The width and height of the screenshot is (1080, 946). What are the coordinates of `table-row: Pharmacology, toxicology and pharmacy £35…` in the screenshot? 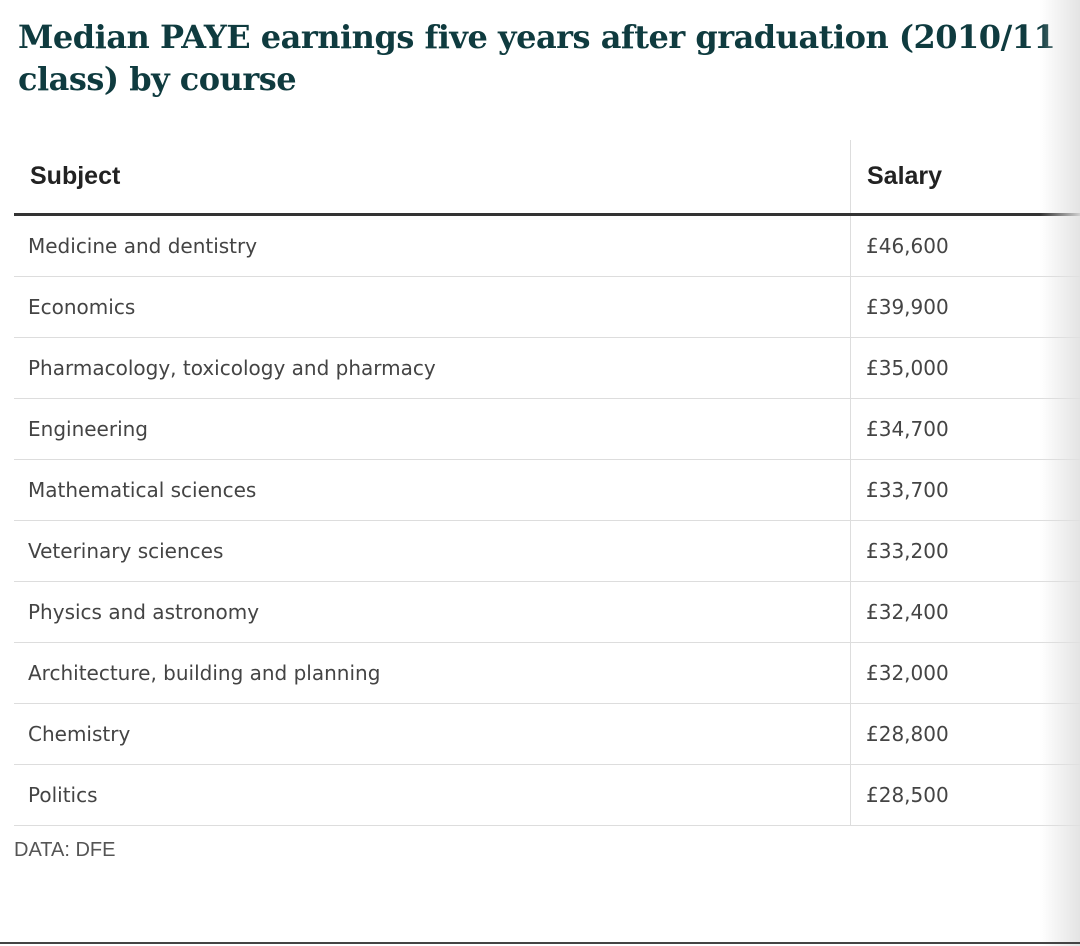 It's located at (547, 368).